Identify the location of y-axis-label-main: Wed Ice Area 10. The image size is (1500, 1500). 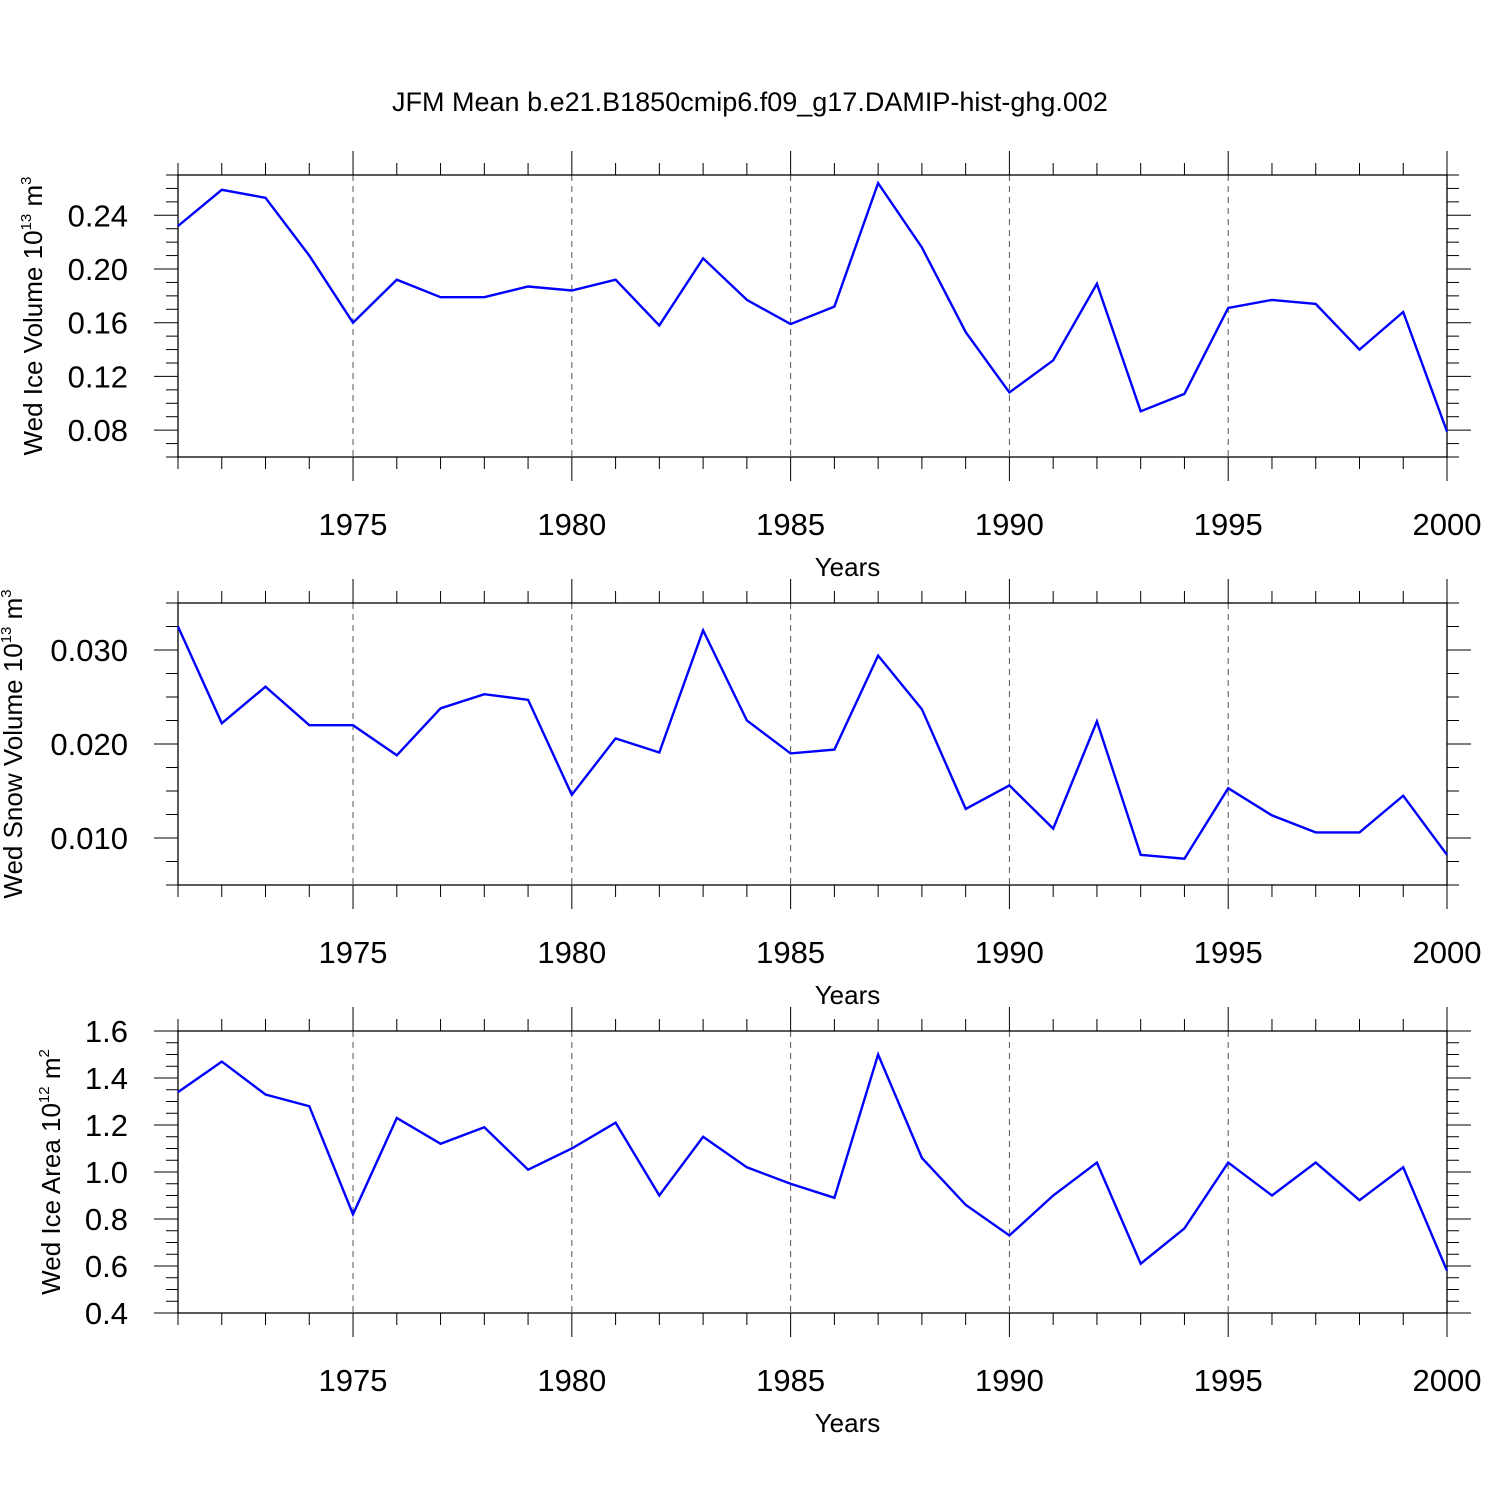
(51, 1199).